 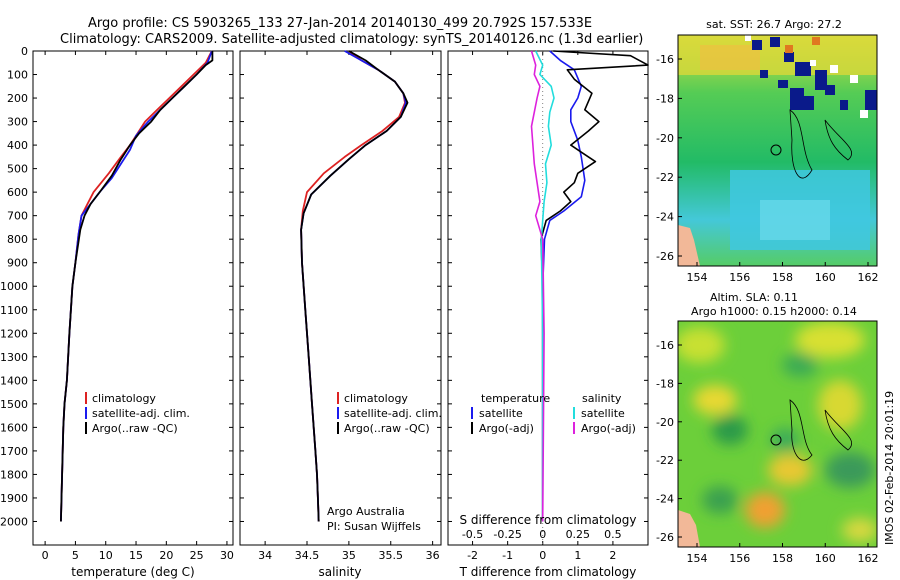 I want to click on depth-tick-label: 1000, so click(x=14, y=286).